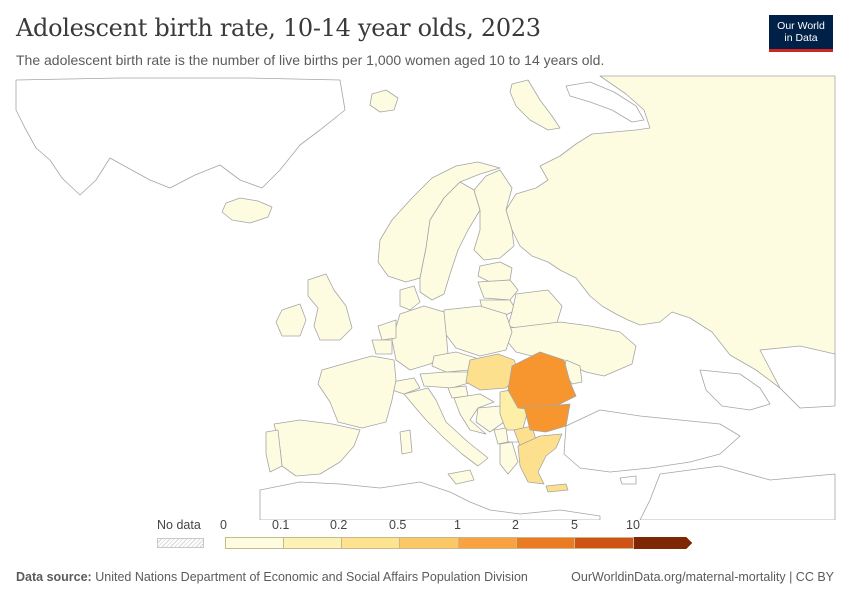 The width and height of the screenshot is (850, 600). Describe the element at coordinates (574, 525) in the screenshot. I see `legend-tick-5: 5` at that location.